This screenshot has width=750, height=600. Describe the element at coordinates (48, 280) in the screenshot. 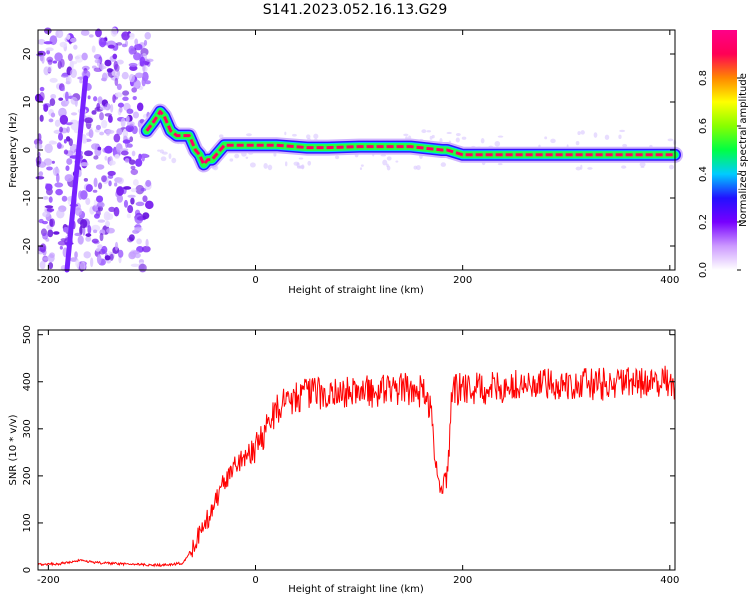

I see `x-tick-label: -200` at that location.